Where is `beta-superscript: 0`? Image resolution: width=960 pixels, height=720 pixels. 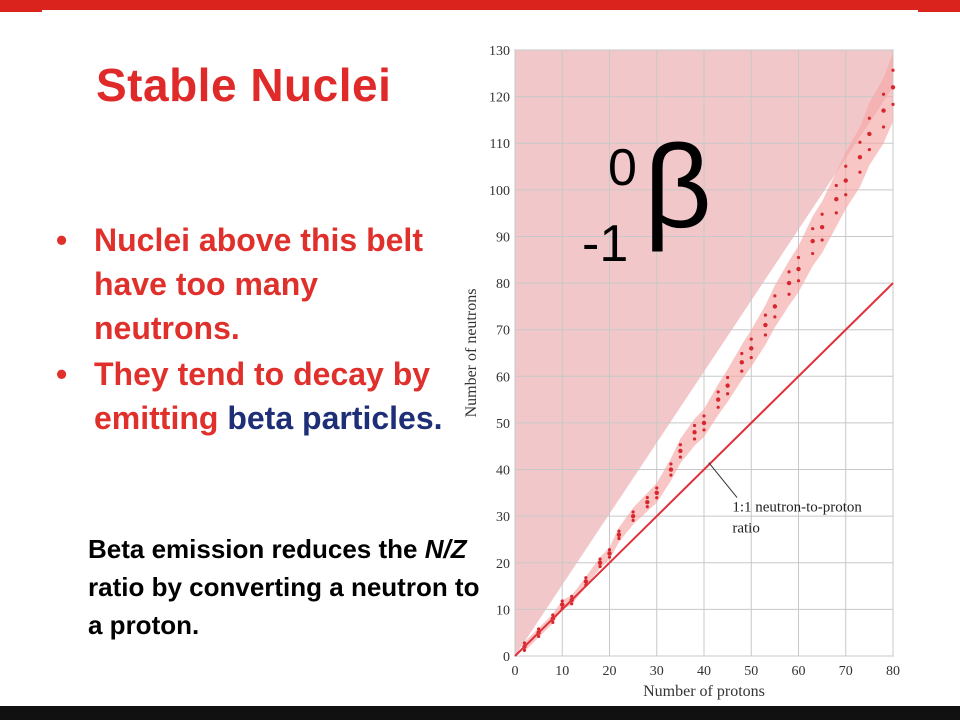 beta-superscript: 0 is located at coordinates (622, 168).